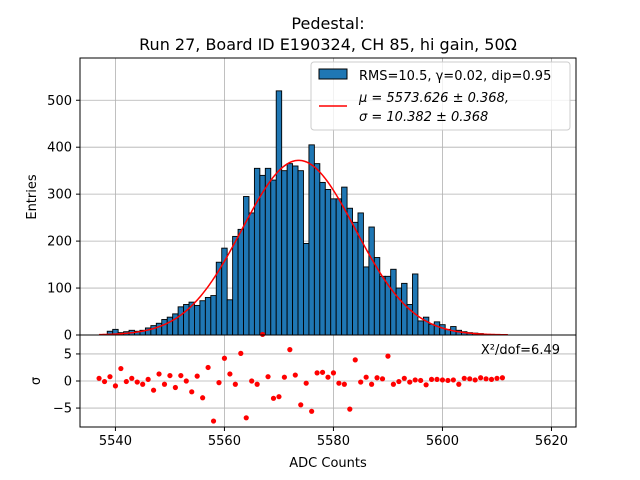 This screenshot has width=640, height=480. I want to click on y-tick-label: 100, so click(59, 289).